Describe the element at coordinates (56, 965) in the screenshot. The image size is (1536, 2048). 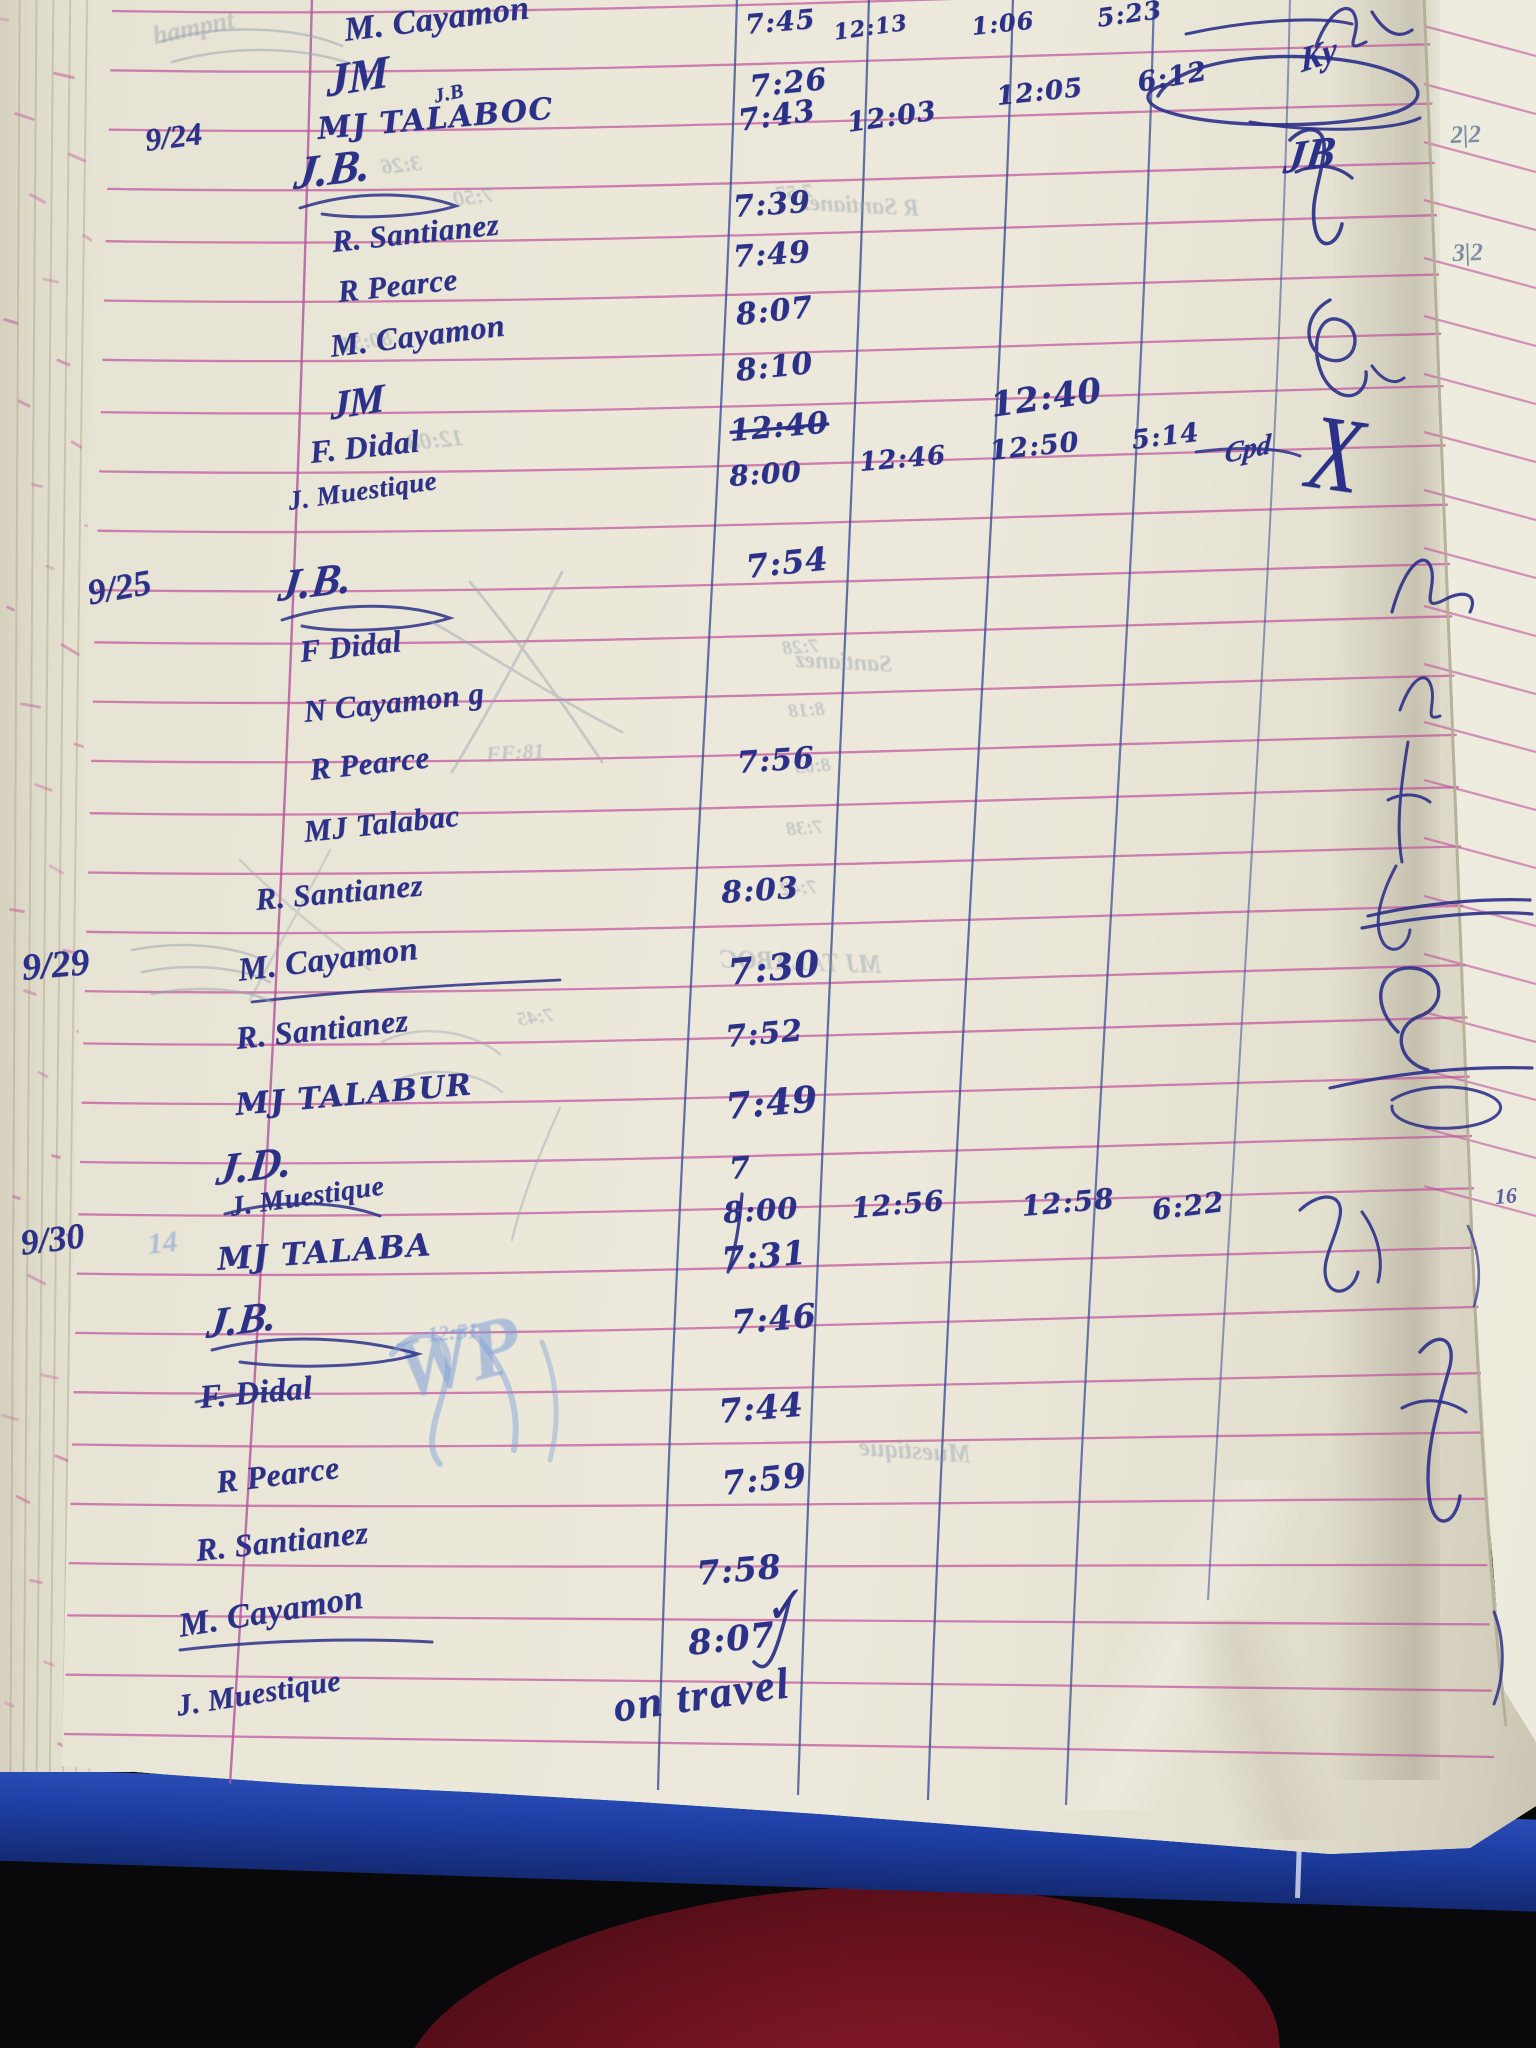
I see `date-label: 9/29` at that location.